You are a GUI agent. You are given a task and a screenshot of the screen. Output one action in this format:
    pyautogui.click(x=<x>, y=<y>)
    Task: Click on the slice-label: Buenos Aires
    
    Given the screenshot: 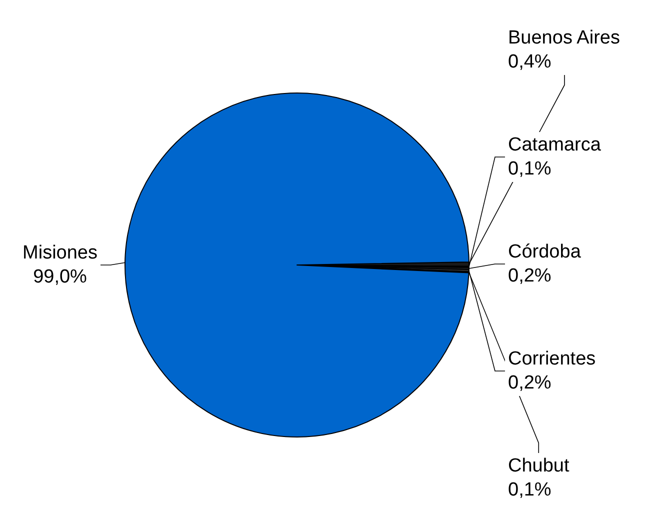 What is the action you would take?
    pyautogui.click(x=564, y=38)
    